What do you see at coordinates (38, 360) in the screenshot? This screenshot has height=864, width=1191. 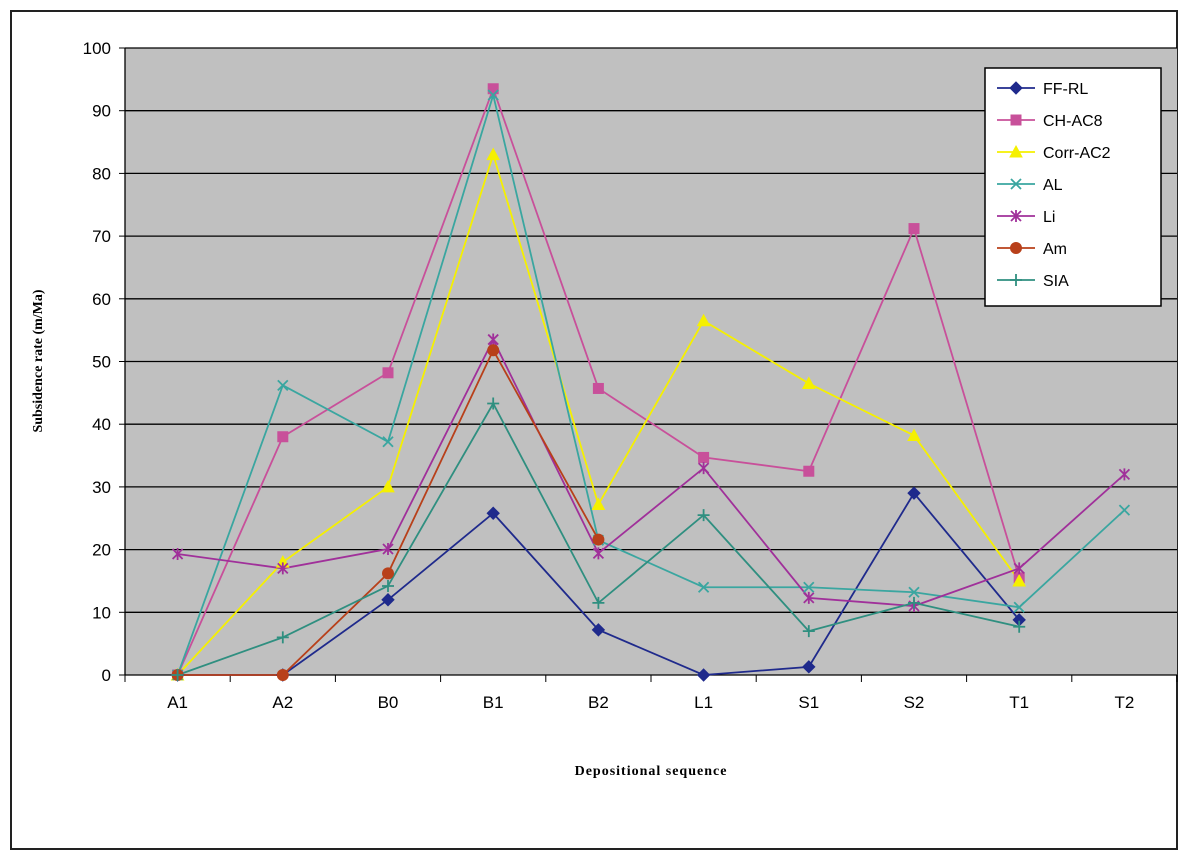 I see `y-axis-title: Subsidence rate (m/Ma)` at bounding box center [38, 360].